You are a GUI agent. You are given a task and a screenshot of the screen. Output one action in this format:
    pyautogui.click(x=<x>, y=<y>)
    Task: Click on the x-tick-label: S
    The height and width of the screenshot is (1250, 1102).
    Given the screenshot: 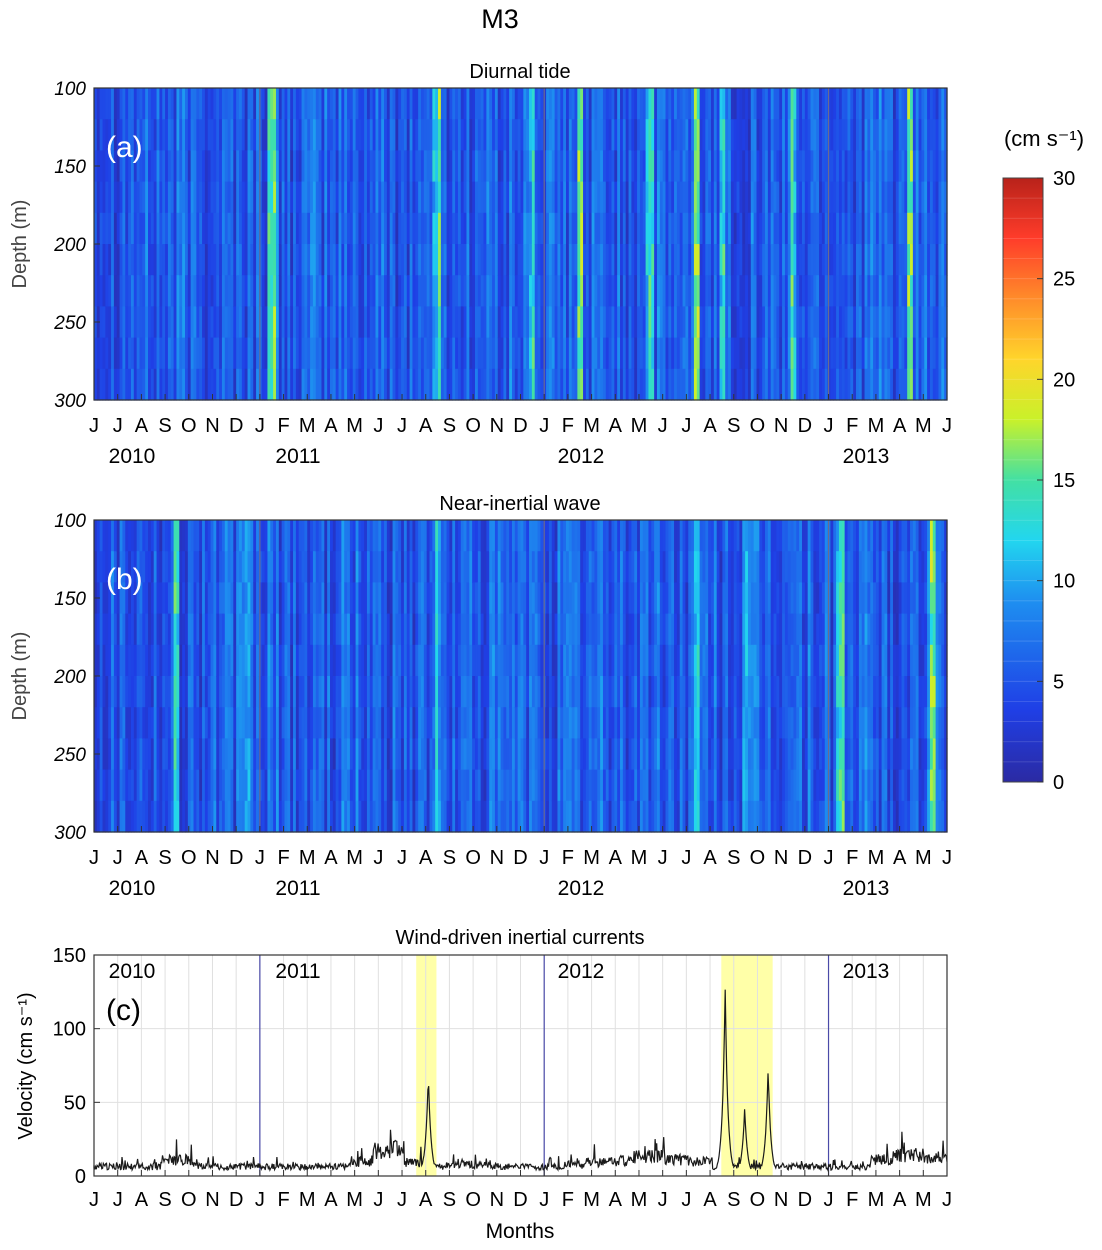 What is the action you would take?
    pyautogui.click(x=449, y=426)
    